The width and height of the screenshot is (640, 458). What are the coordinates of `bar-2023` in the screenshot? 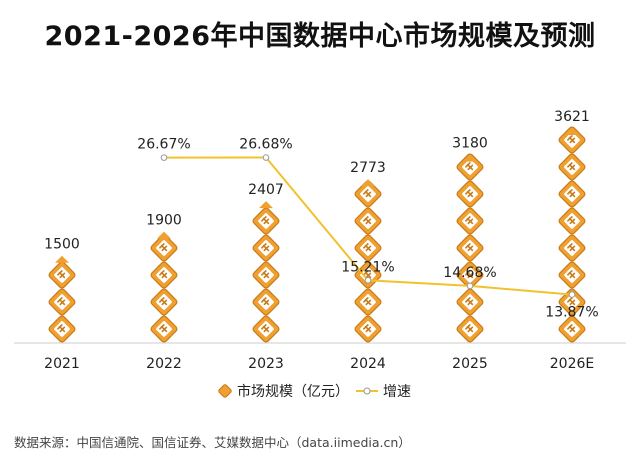 It's located at (266, 272).